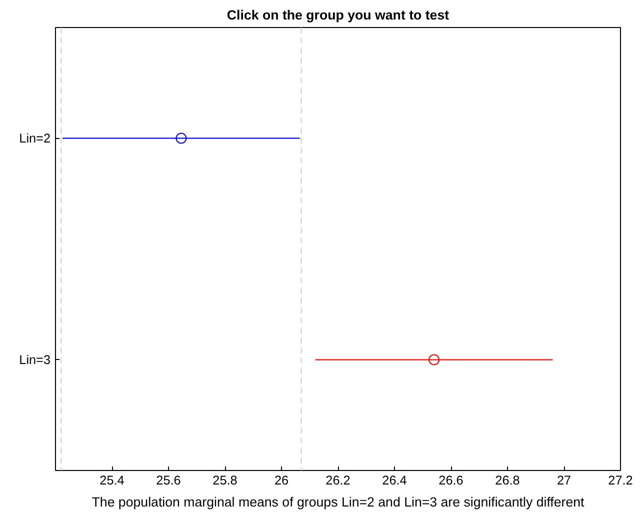  Describe the element at coordinates (394, 481) in the screenshot. I see `x-tick-label: 26.4` at that location.